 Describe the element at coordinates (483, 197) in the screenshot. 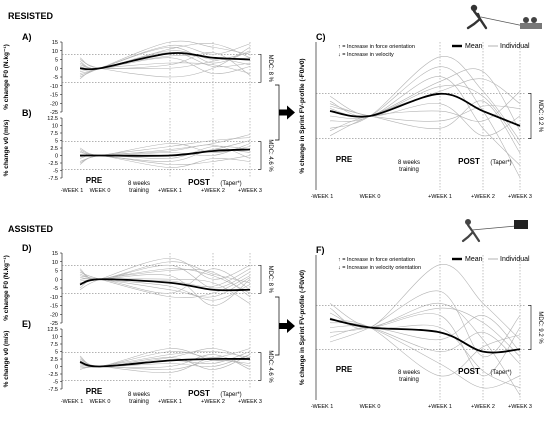

I see `x-tick-label: +WEEK 2` at that location.